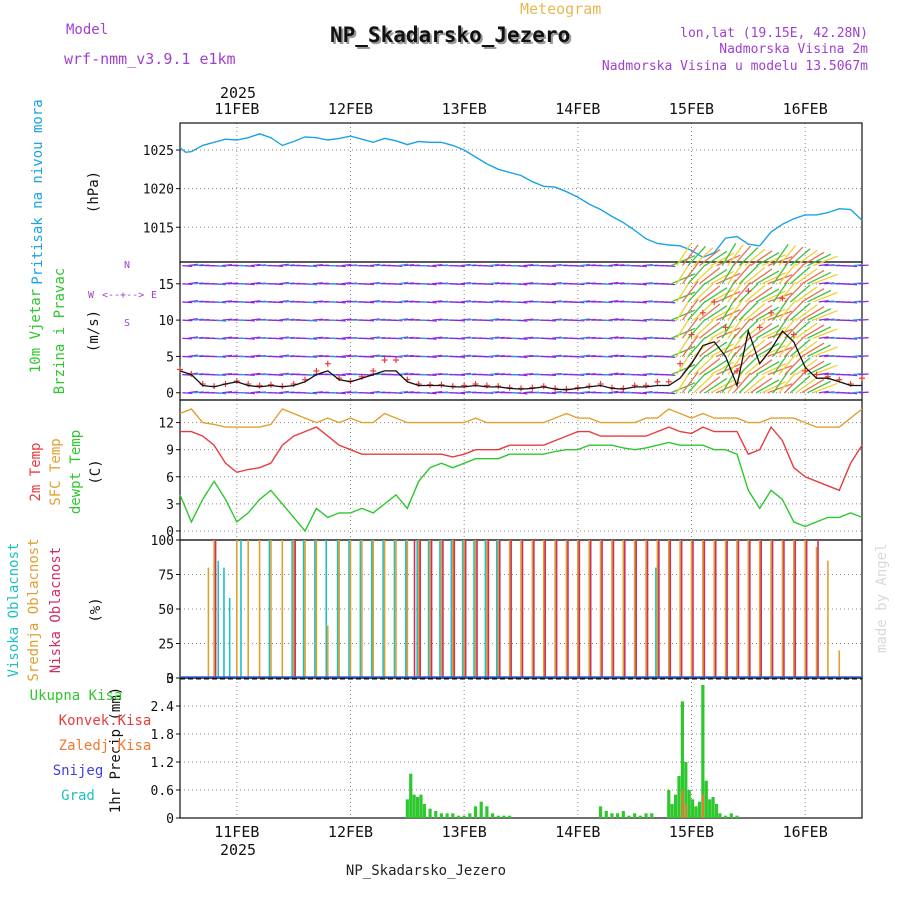  Describe the element at coordinates (127, 323) in the screenshot. I see `compass-south: S` at that location.